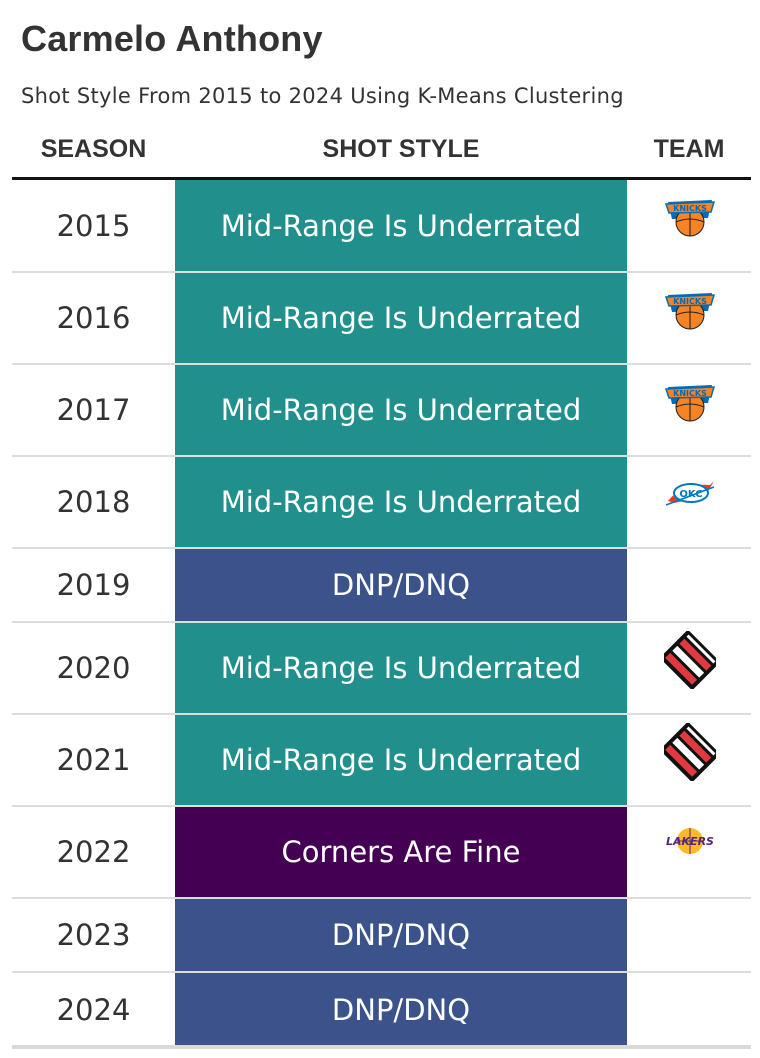  I want to click on season-cell: 2023, so click(93, 935).